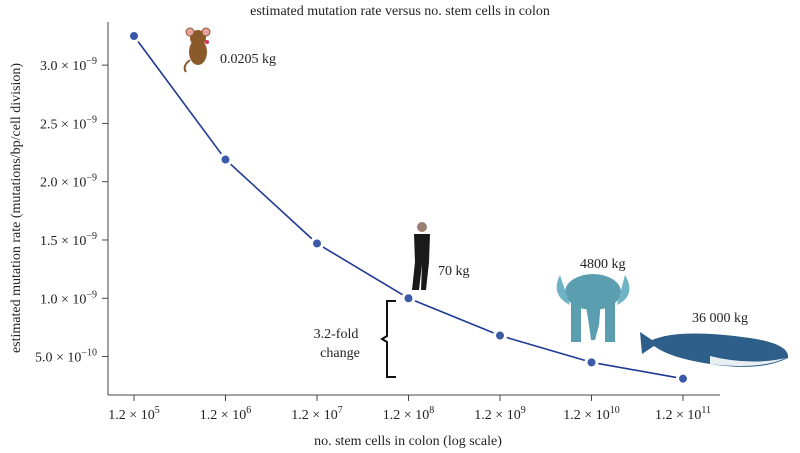 The width and height of the screenshot is (800, 453). What do you see at coordinates (421, 256) in the screenshot?
I see `human-icon` at bounding box center [421, 256].